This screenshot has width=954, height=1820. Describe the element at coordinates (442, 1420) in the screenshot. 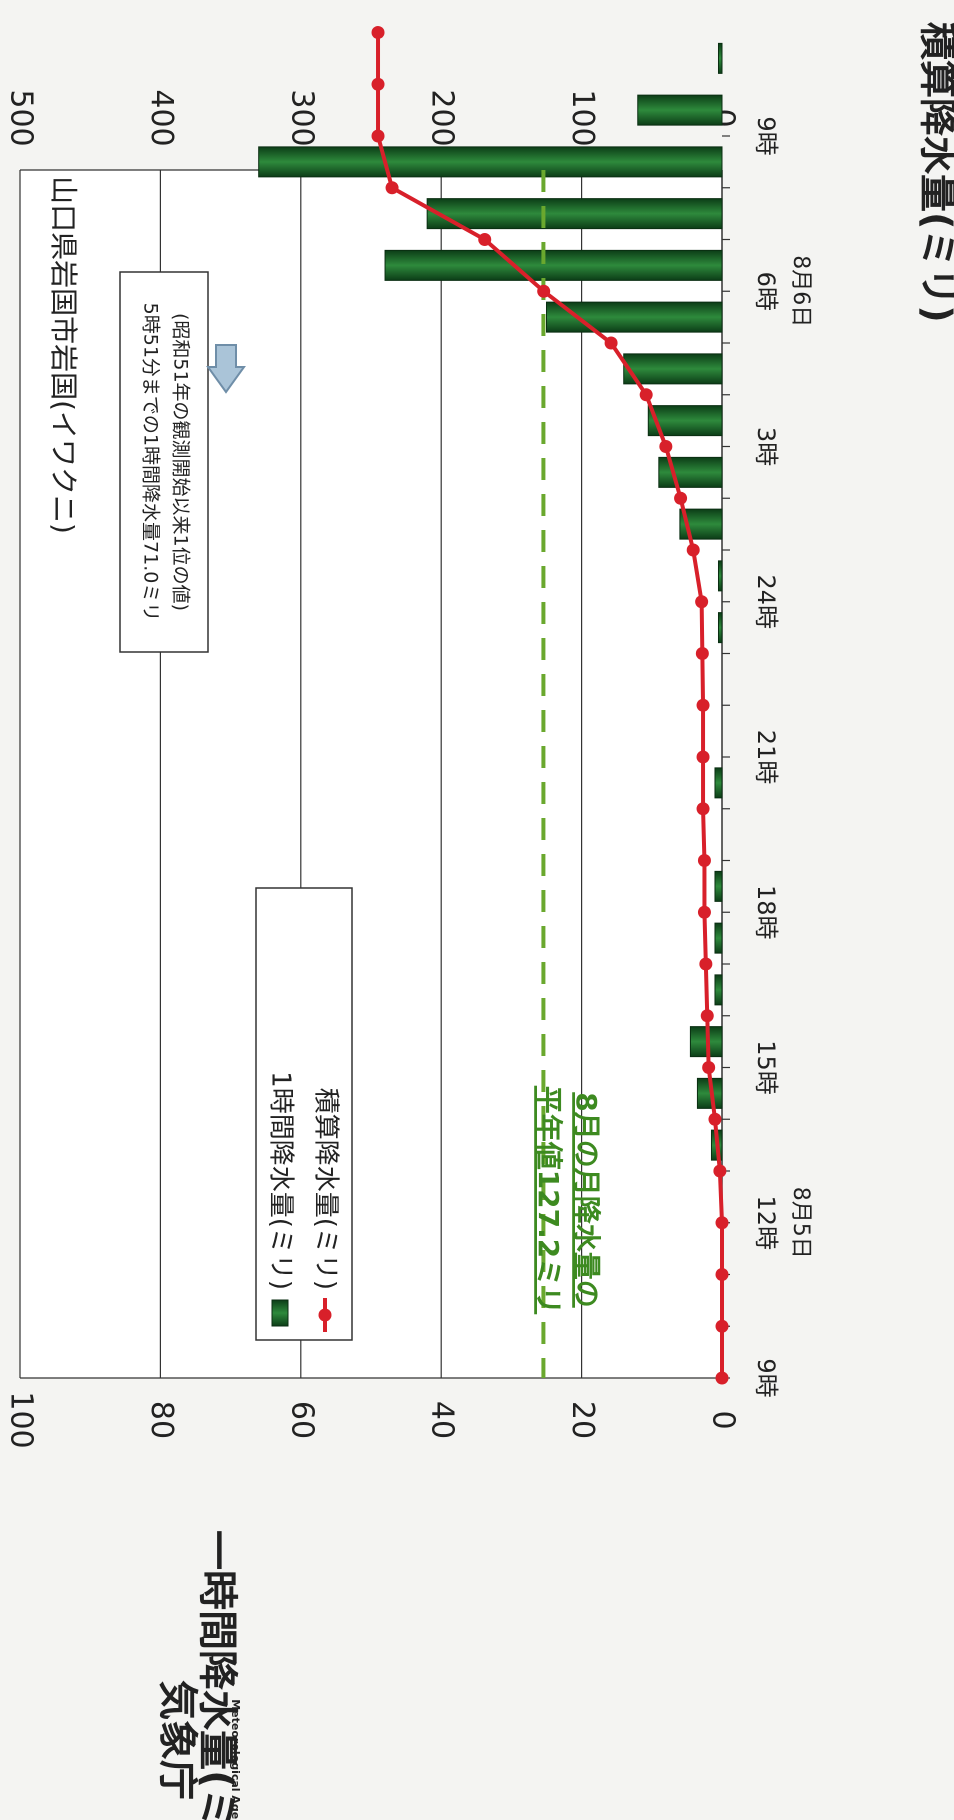

I see `y1-tick-label: 40` at that location.